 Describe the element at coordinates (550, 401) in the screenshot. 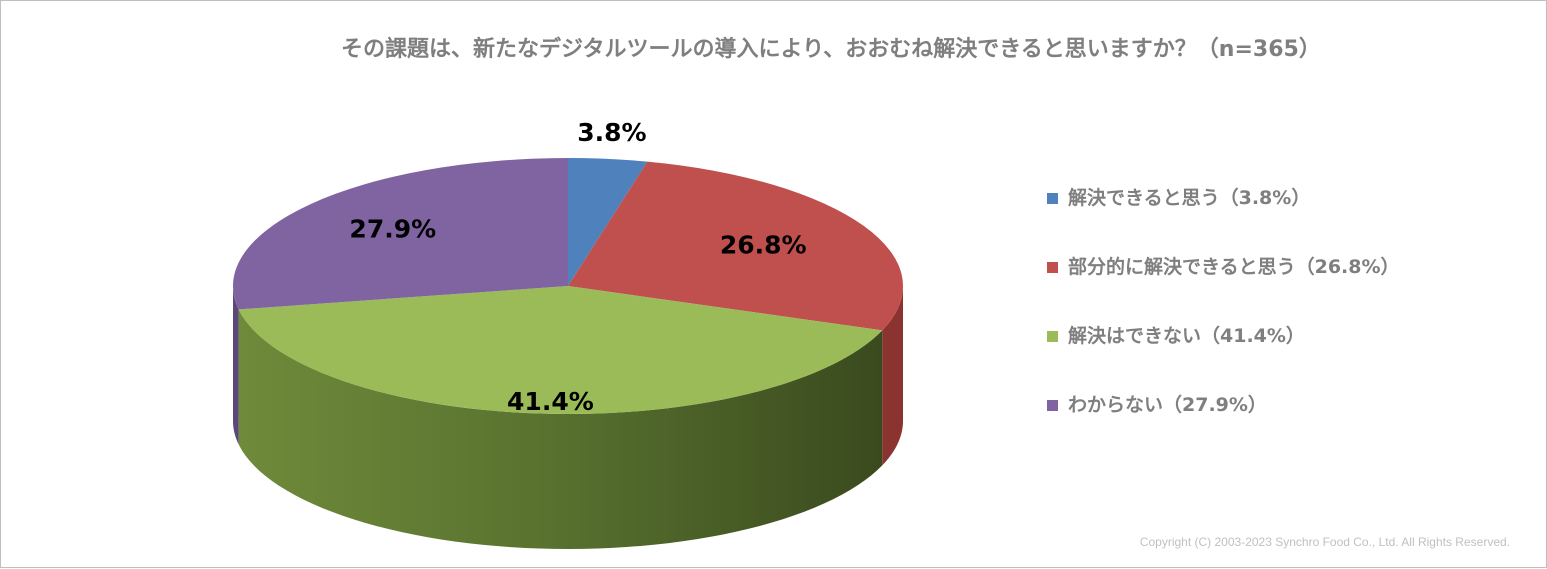

I see `pie-data-label-2: 41.4%` at that location.